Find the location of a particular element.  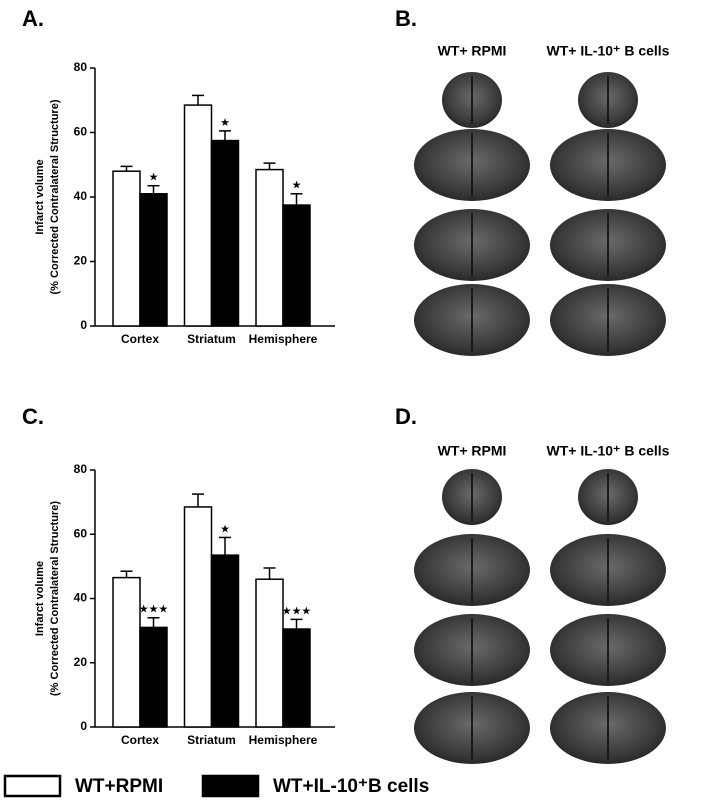

panel-label: A. is located at coordinates (33, 18).